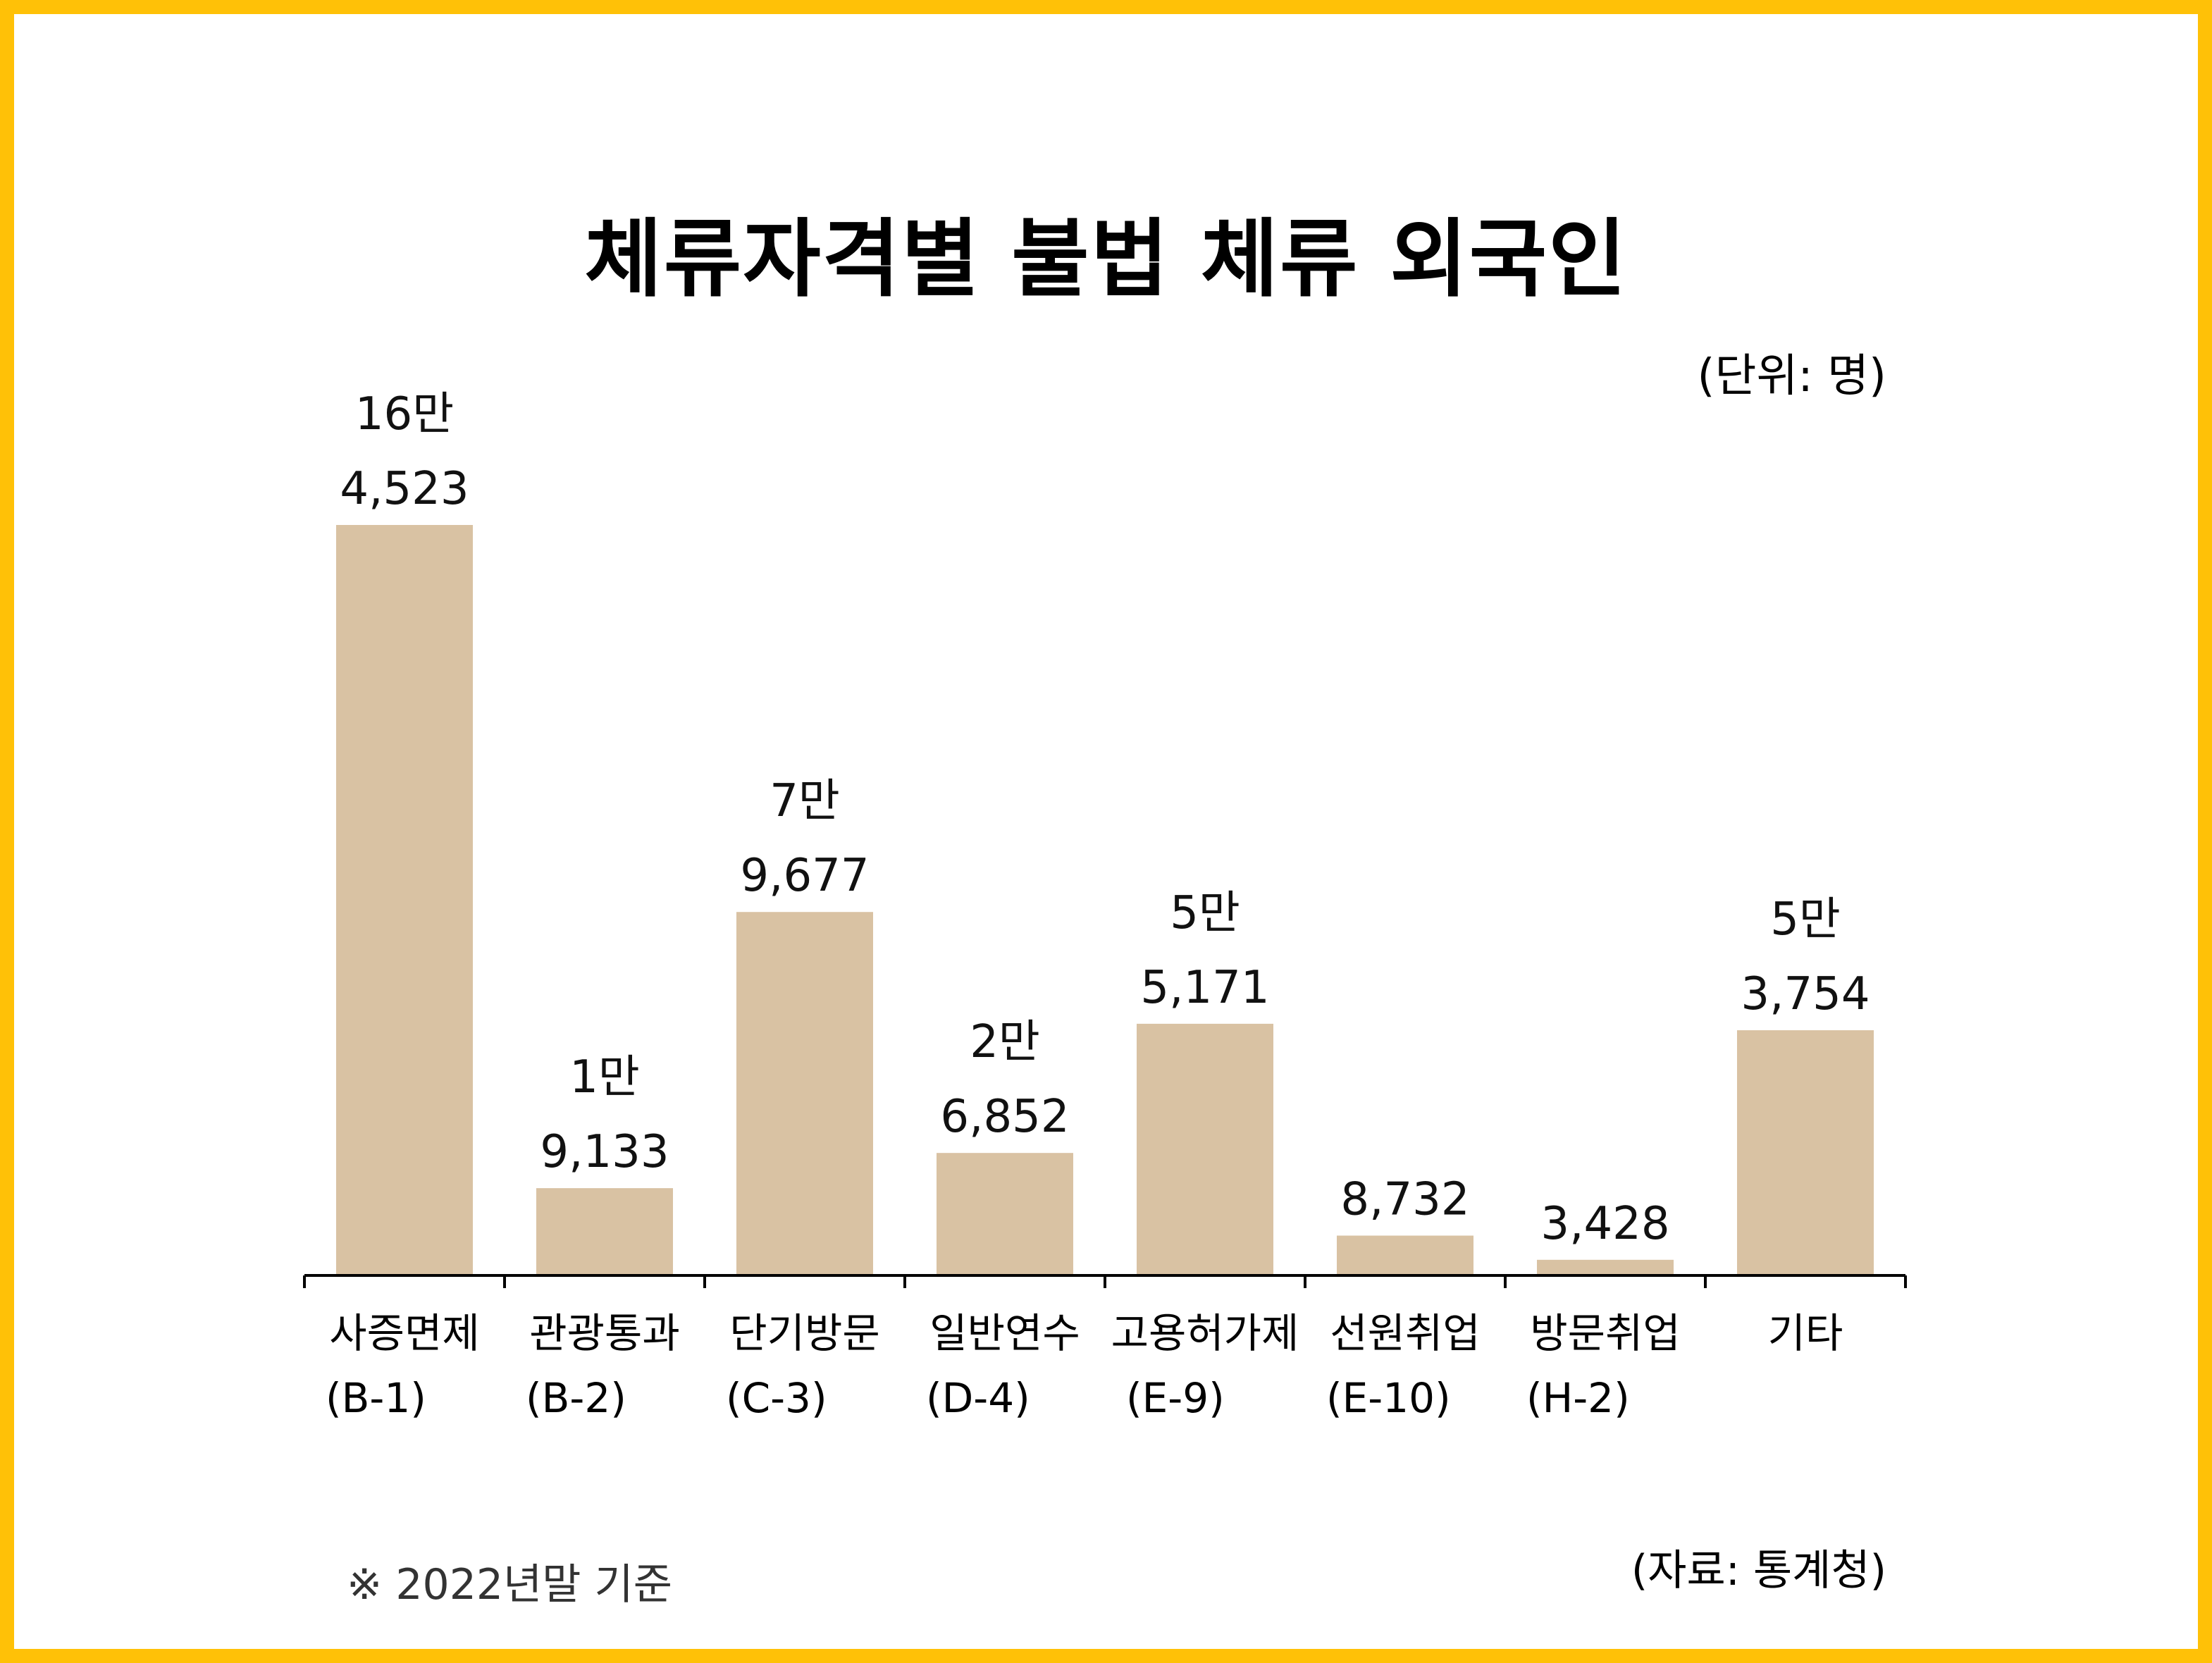 The height and width of the screenshot is (1663, 2212). What do you see at coordinates (978, 1398) in the screenshot?
I see `category-label-3-1: (D-4)` at bounding box center [978, 1398].